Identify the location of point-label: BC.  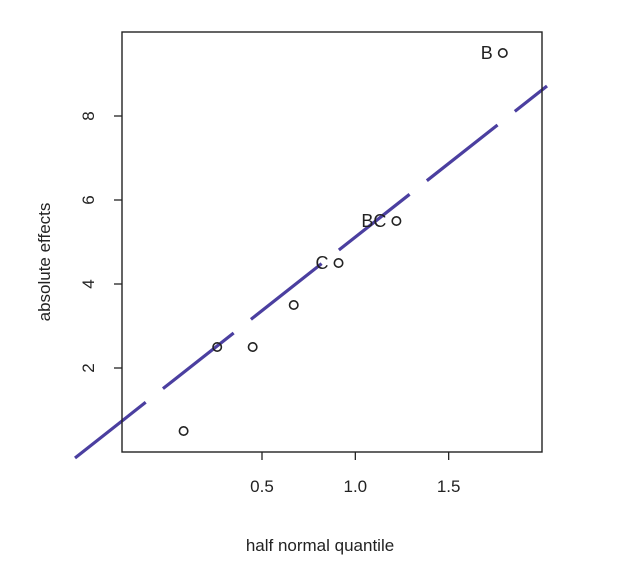
(373, 221).